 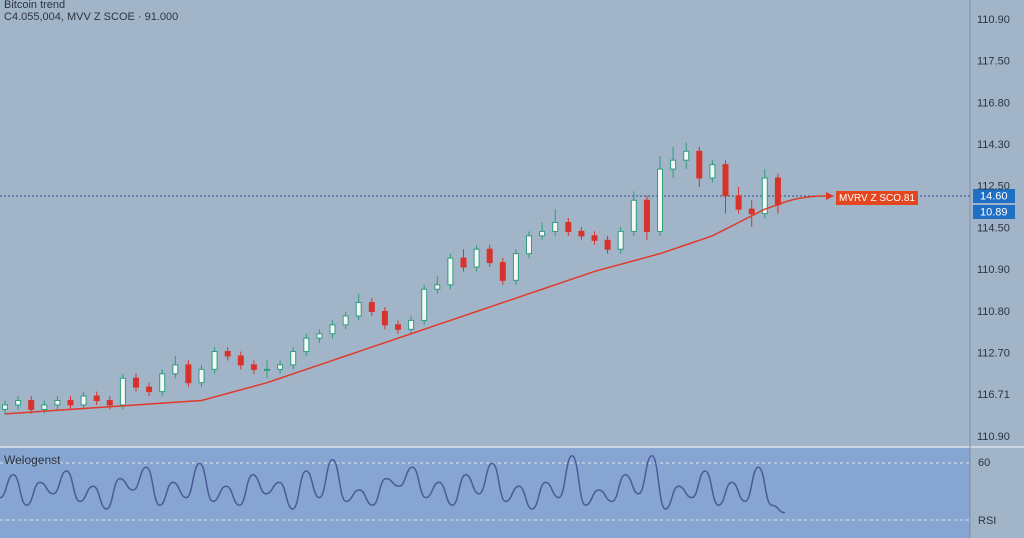 What do you see at coordinates (393, 484) in the screenshot?
I see `rsi-line` at bounding box center [393, 484].